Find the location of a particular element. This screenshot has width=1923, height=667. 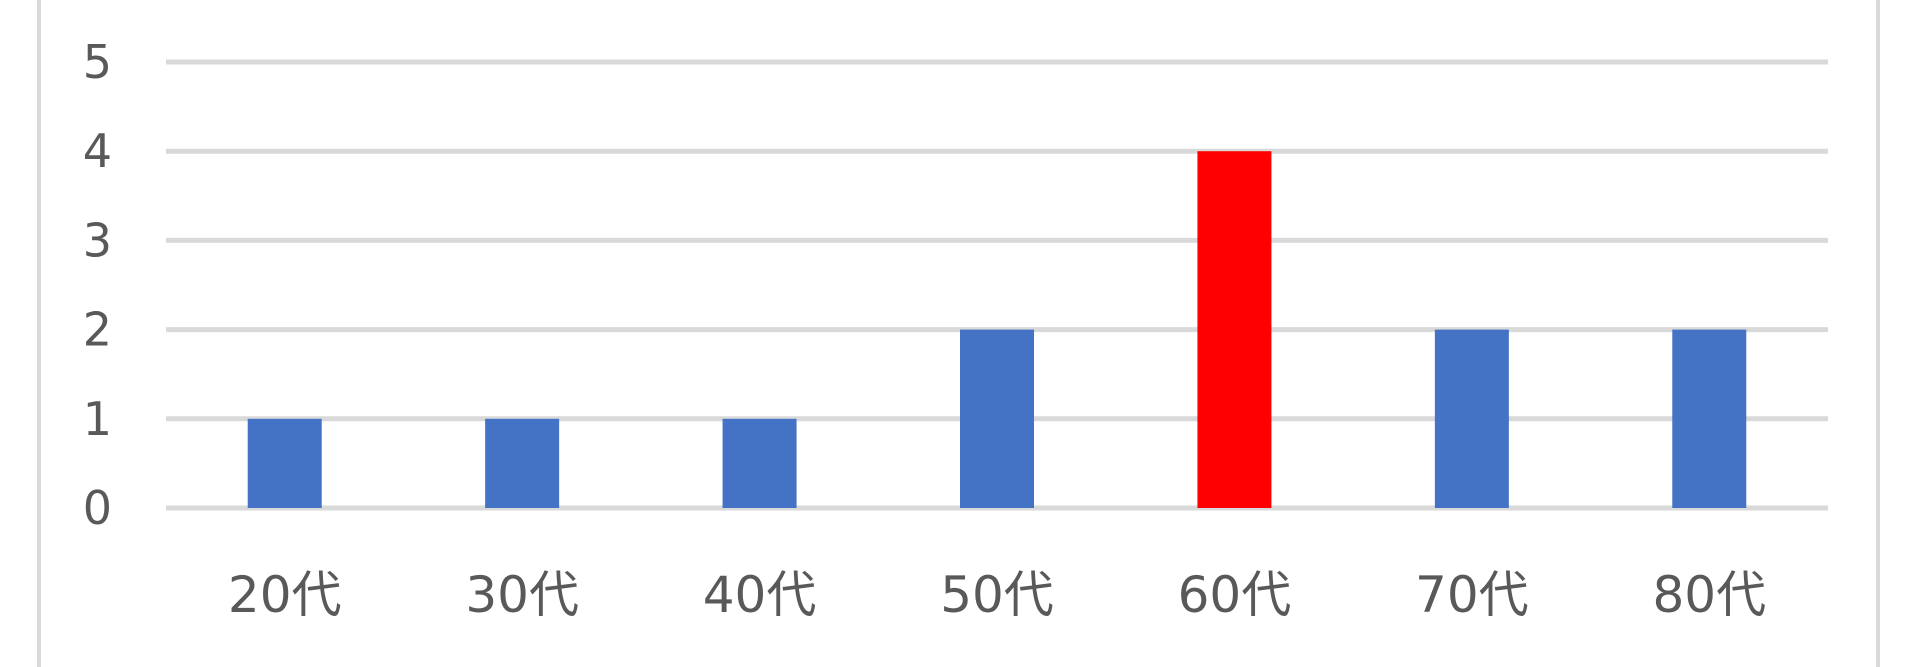

y-tick-label: 3 is located at coordinates (97, 240).